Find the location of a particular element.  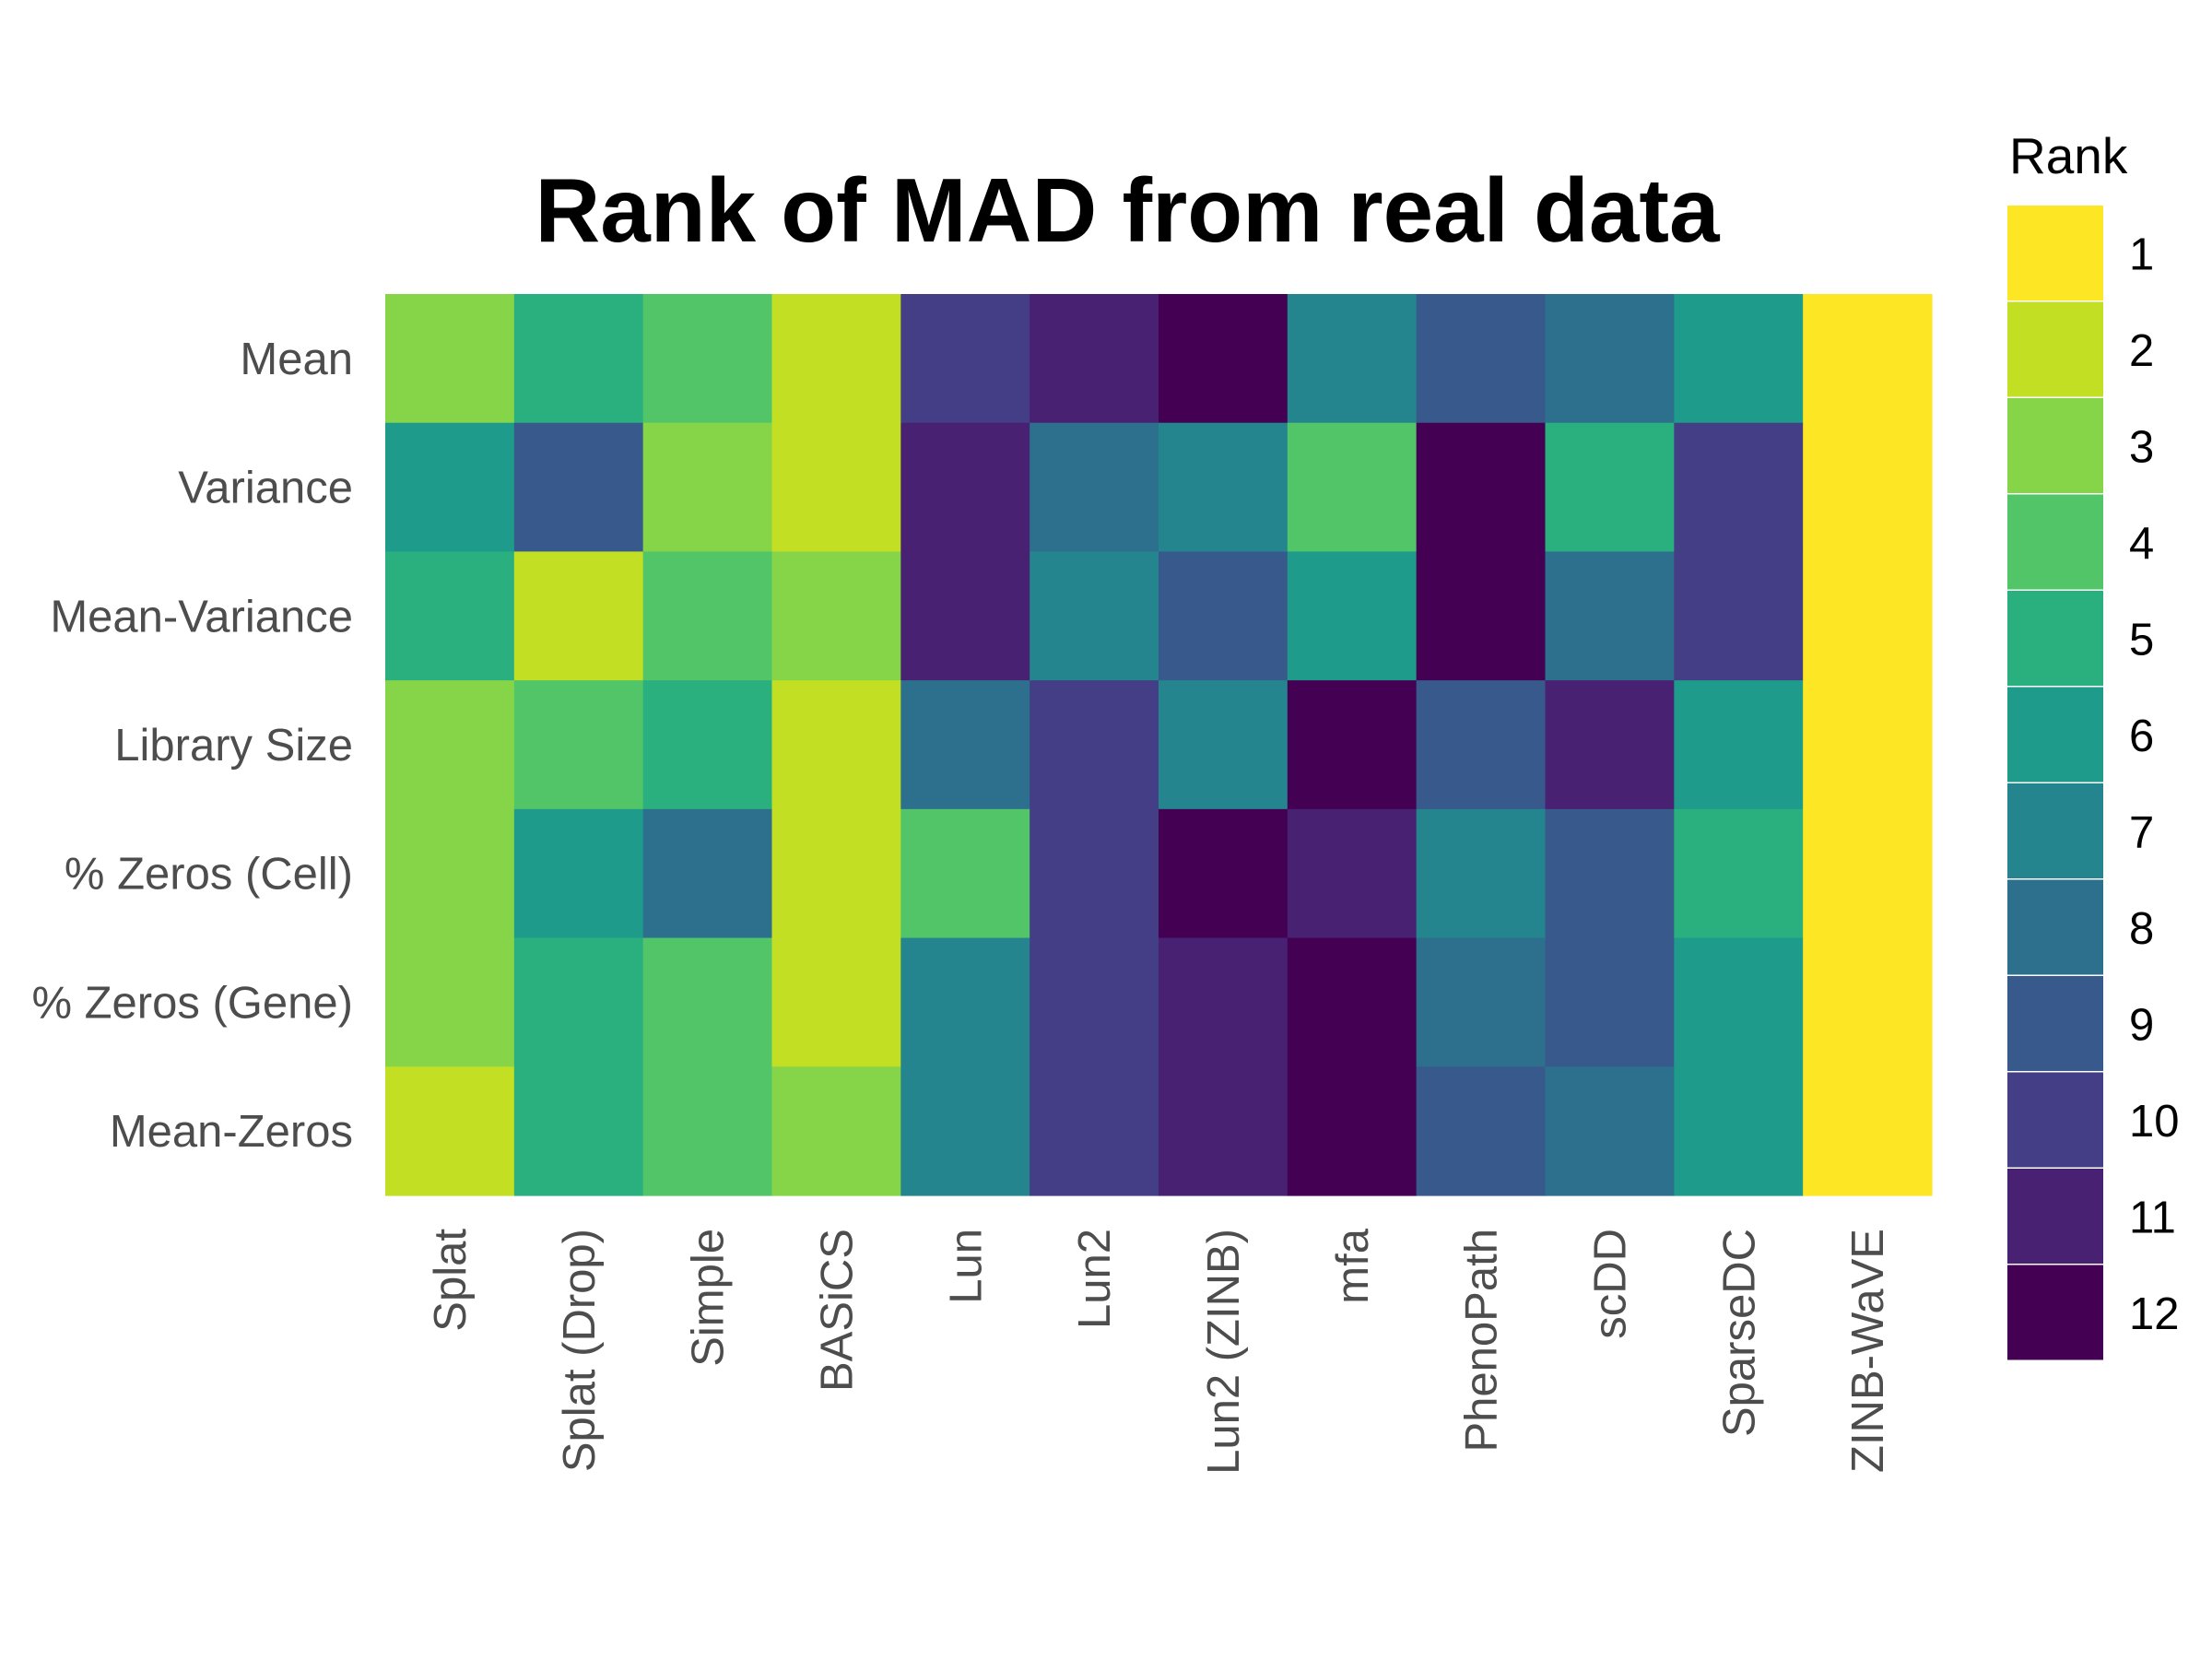

row-label: % Zeros (Gene) is located at coordinates (192, 1003).